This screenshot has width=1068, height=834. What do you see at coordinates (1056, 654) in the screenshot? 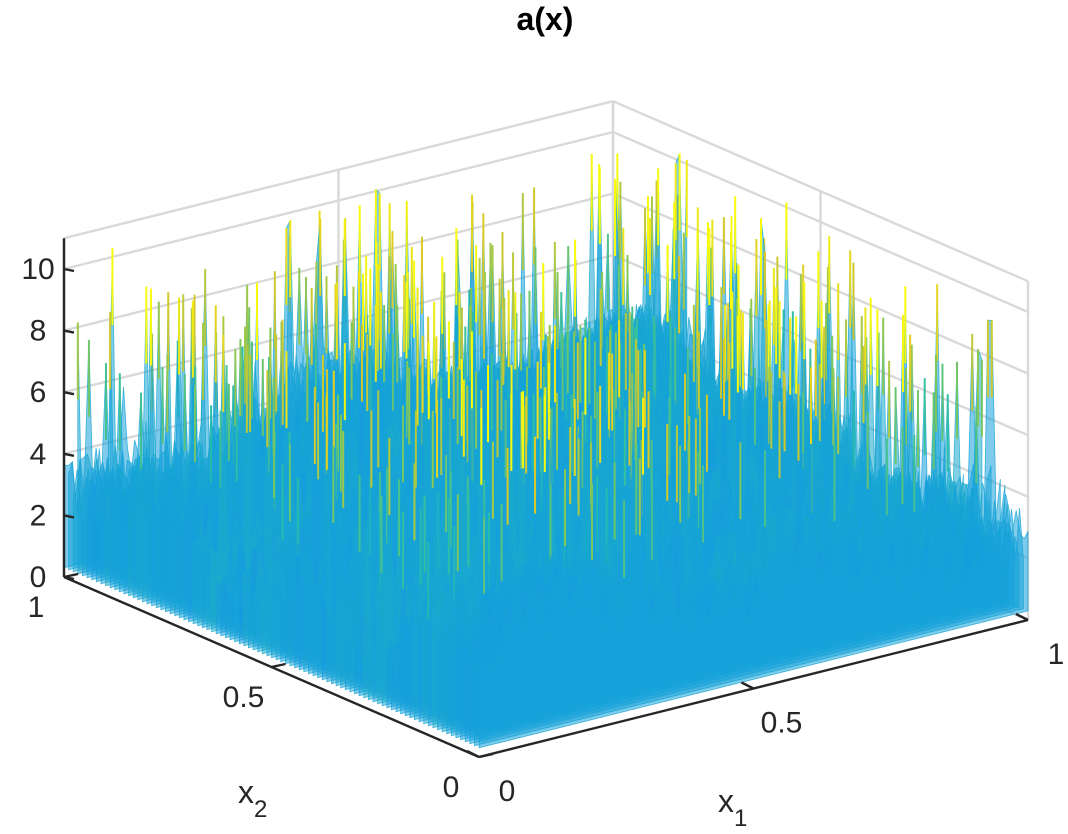
I see `x1-tick-label: 1` at bounding box center [1056, 654].